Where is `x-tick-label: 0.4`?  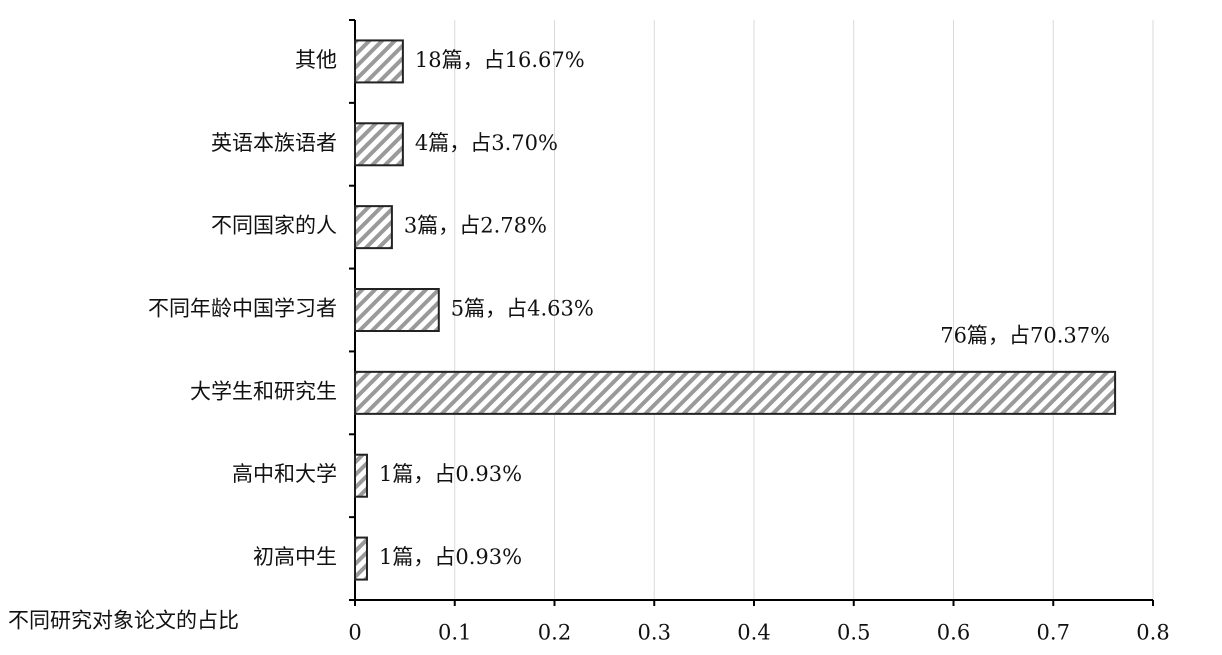
x-tick-label: 0.4 is located at coordinates (753, 633).